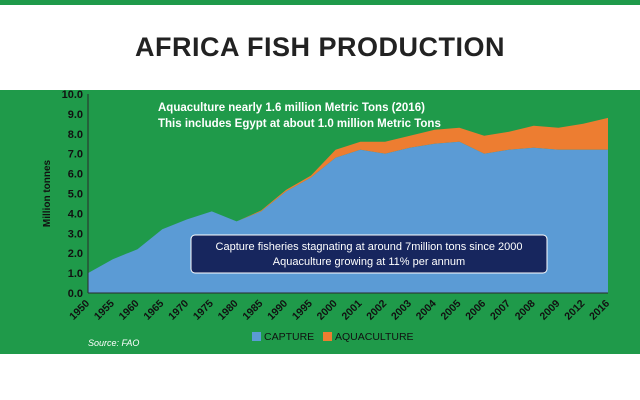  What do you see at coordinates (75, 254) in the screenshot?
I see `y-tick-label: 2.0` at bounding box center [75, 254].